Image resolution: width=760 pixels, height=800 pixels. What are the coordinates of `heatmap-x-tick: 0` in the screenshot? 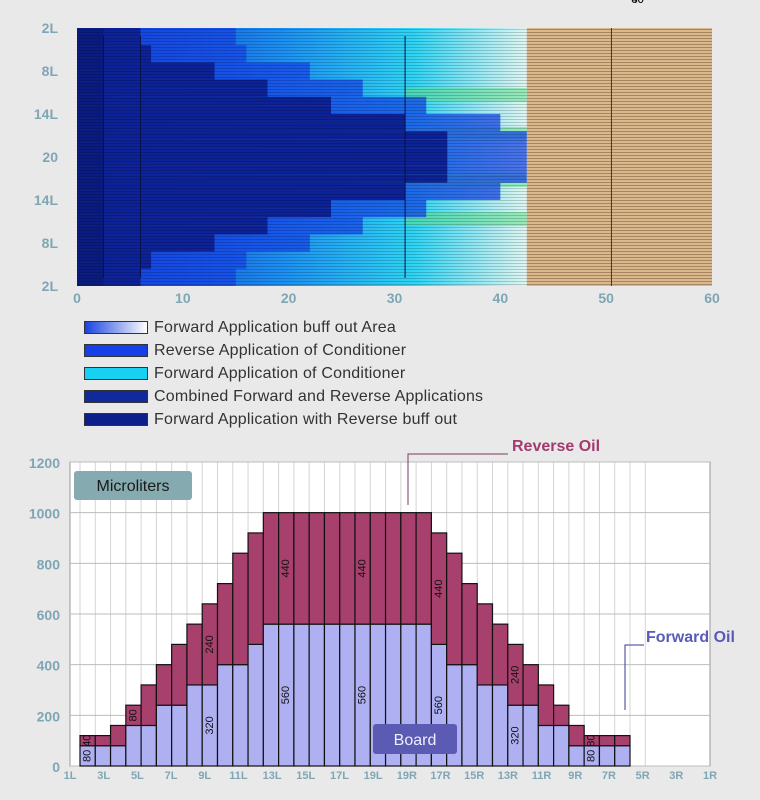 It's located at (77, 298).